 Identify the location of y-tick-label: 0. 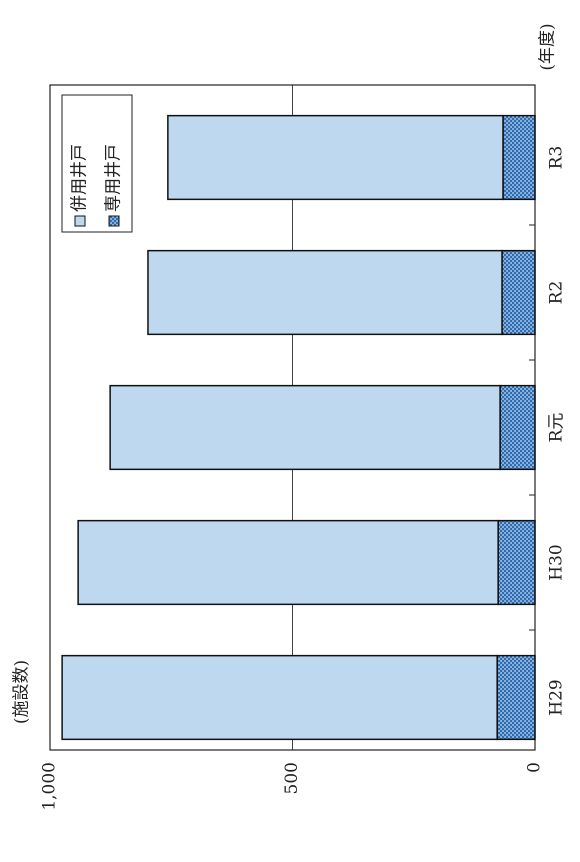
(535, 767).